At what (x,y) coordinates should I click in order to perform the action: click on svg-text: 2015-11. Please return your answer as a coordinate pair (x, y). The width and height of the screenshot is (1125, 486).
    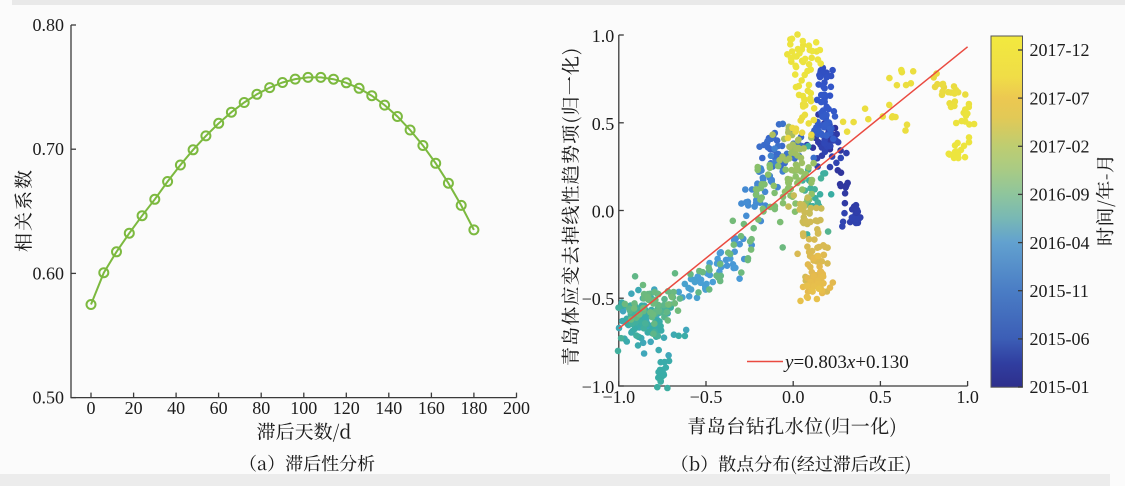
    Looking at the image, I should click on (1059, 291).